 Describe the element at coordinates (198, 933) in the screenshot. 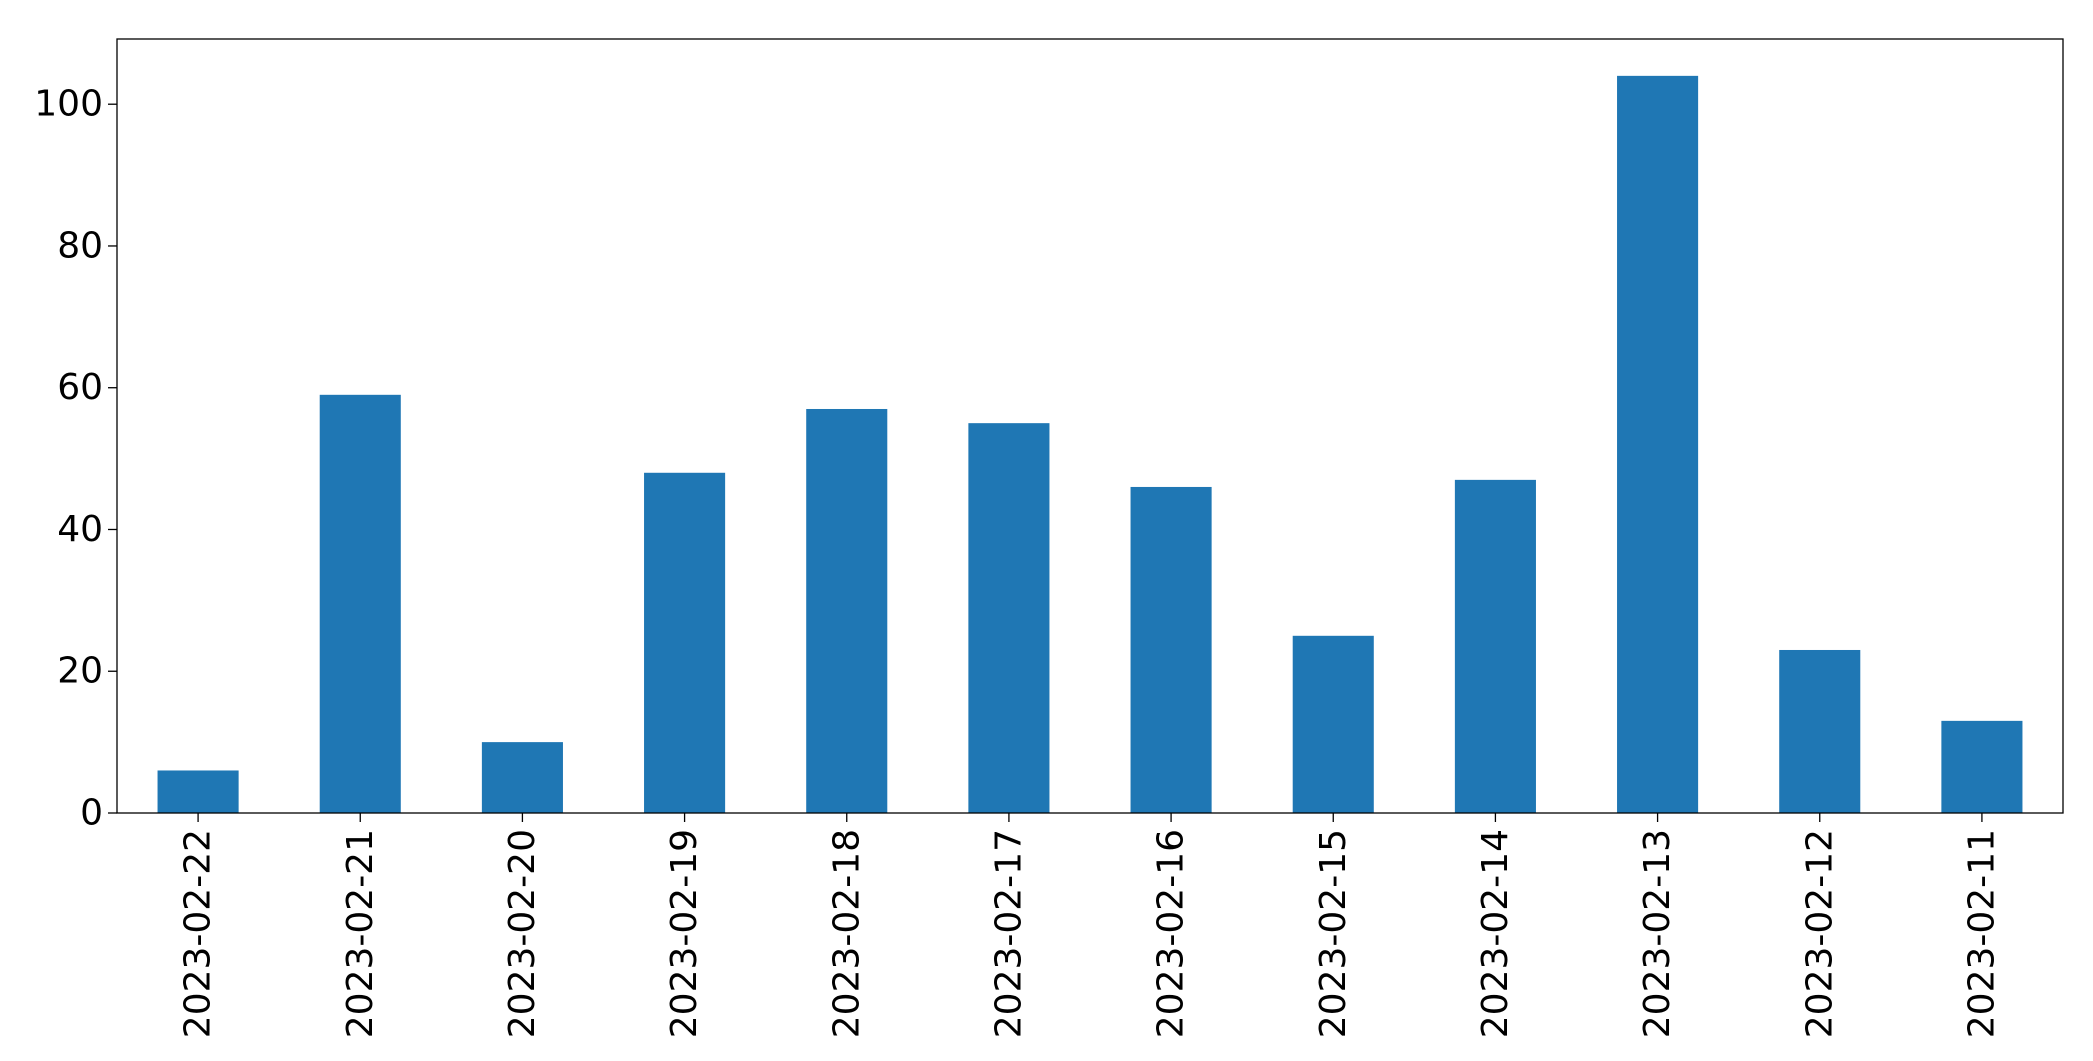

I see `x-tick-label: 2023-02-22` at that location.